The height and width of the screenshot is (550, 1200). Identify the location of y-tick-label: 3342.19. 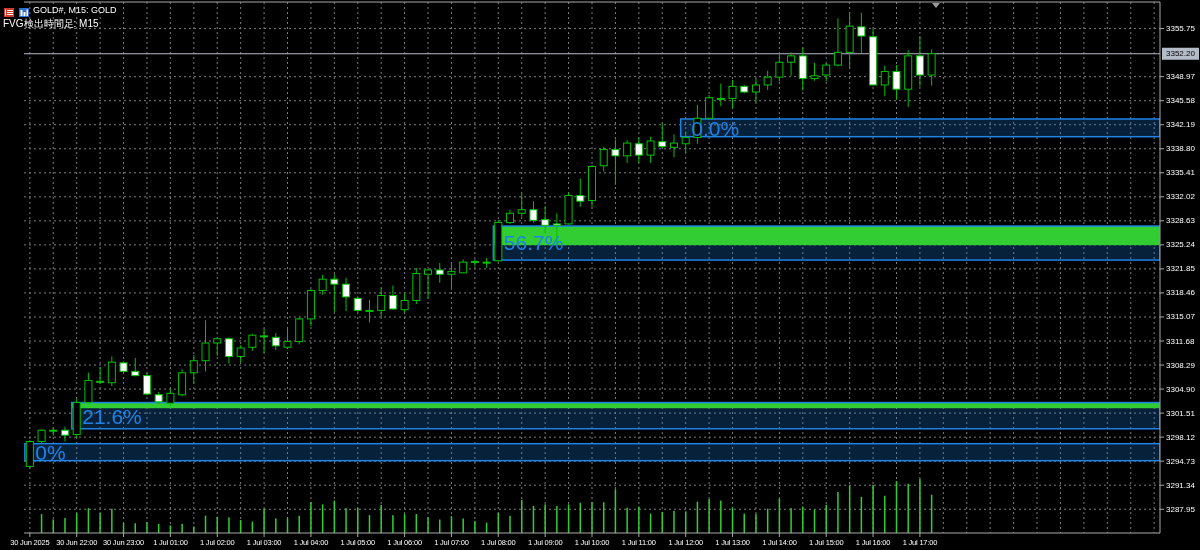
(1181, 125).